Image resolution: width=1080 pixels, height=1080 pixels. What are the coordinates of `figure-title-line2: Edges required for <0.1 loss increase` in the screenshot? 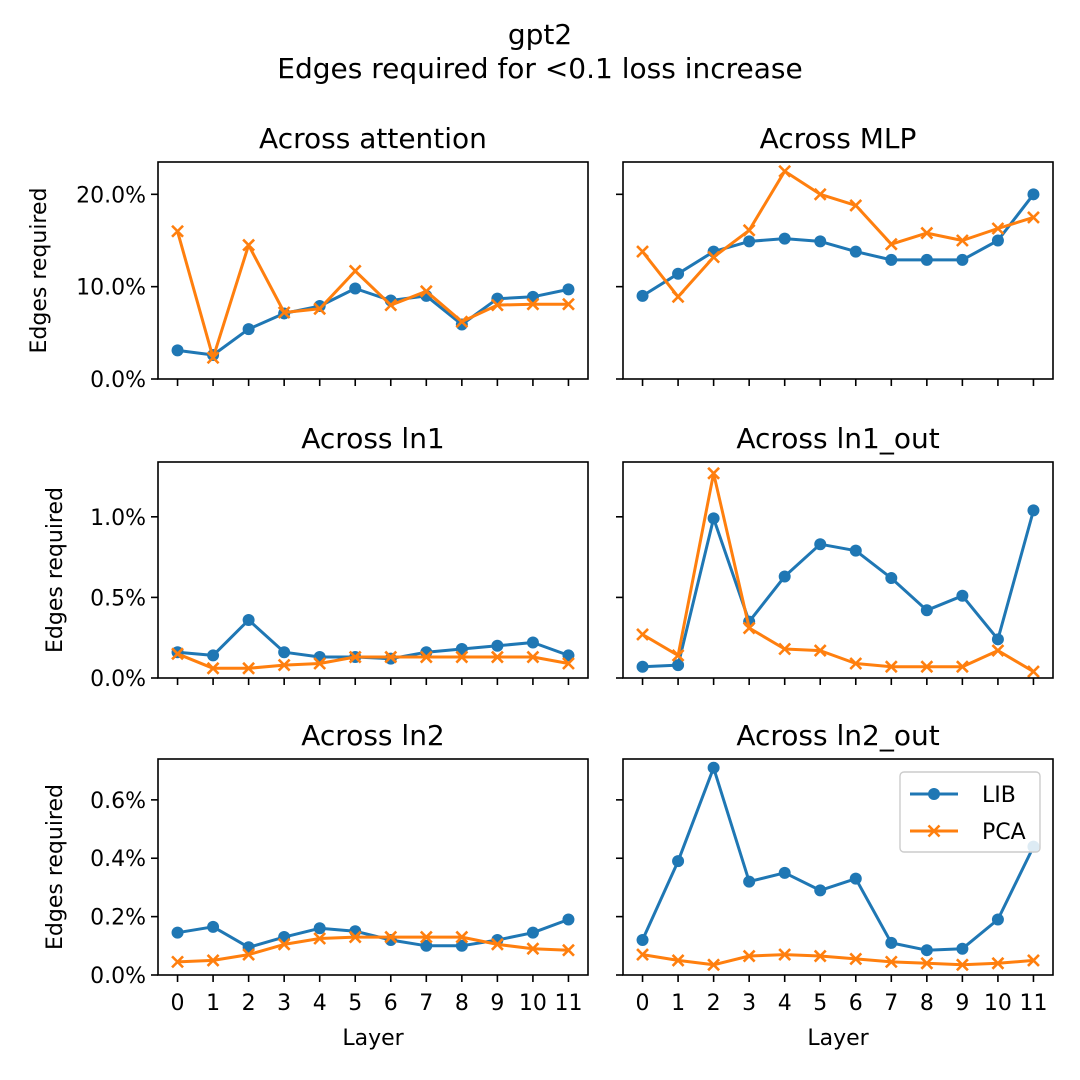 It's located at (539, 68).